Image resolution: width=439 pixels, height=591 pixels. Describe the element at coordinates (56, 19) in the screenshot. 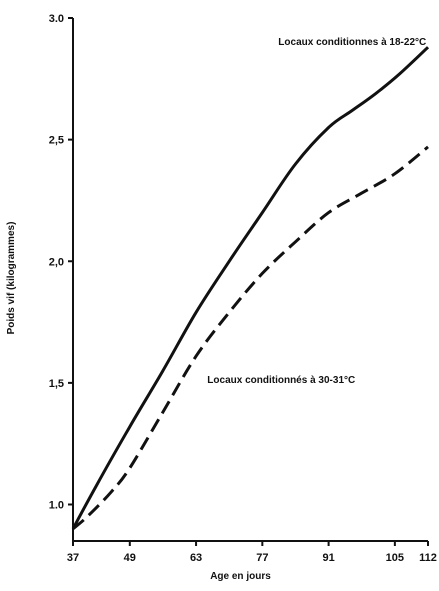

I see `y-tick-label: 3.0` at that location.